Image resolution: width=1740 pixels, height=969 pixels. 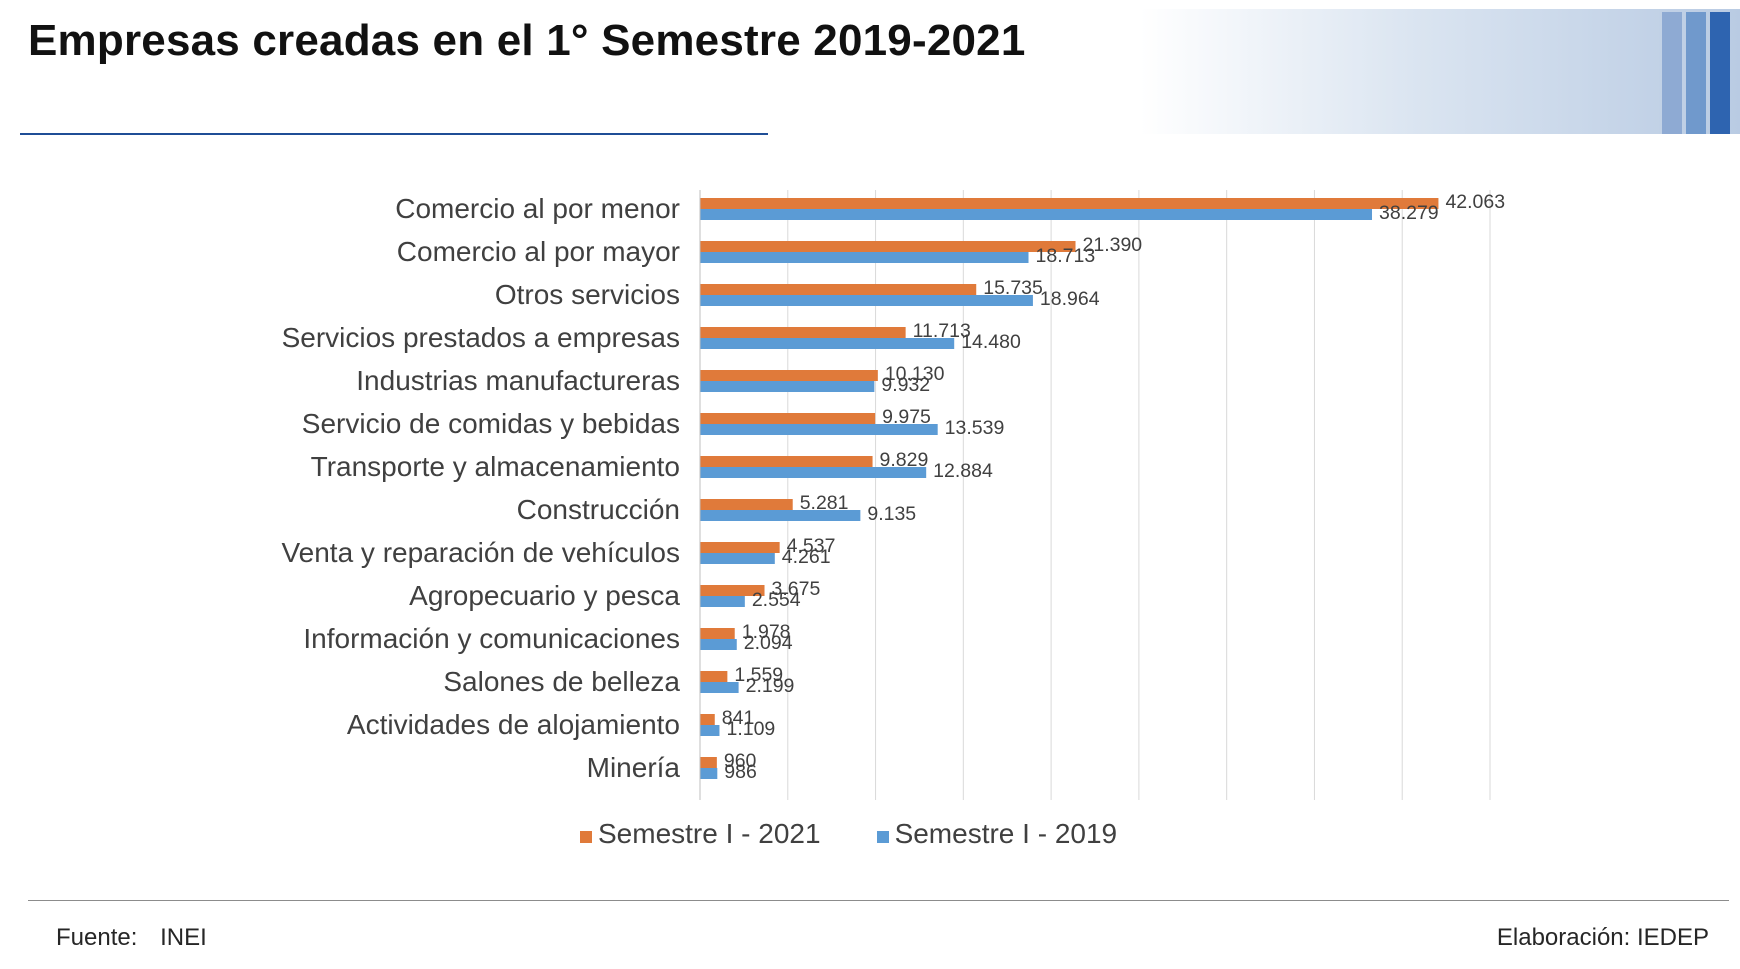 I want to click on category-label: Transporte y almacenamiento, so click(x=495, y=466).